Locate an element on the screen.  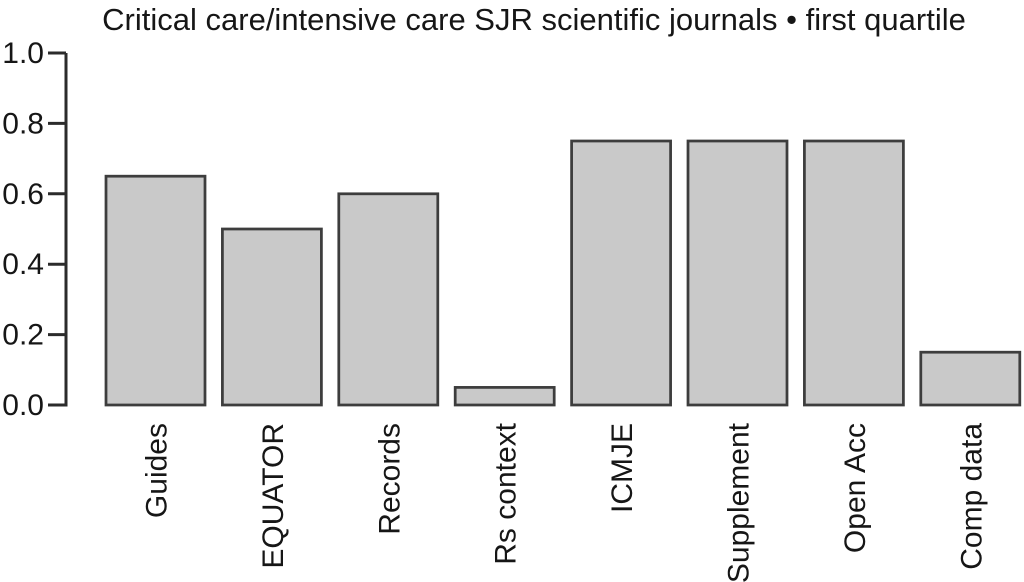
y-axis-tick-label: 0.0 is located at coordinates (23, 405).